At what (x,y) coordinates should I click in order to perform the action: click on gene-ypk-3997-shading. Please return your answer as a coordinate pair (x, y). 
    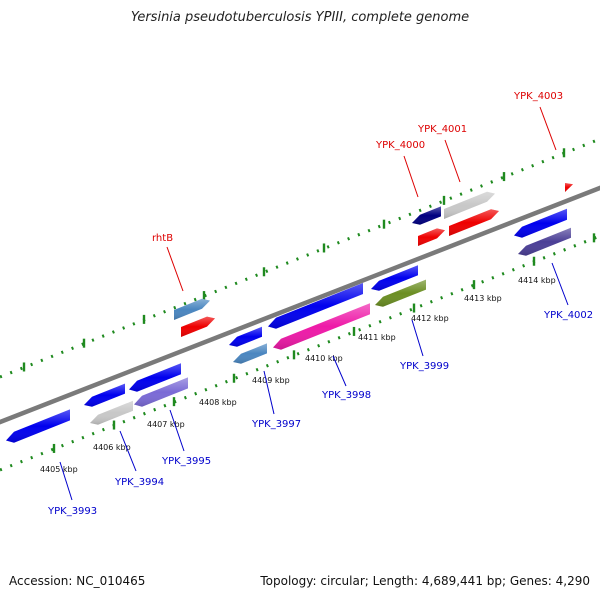
    Looking at the image, I should click on (250, 353).